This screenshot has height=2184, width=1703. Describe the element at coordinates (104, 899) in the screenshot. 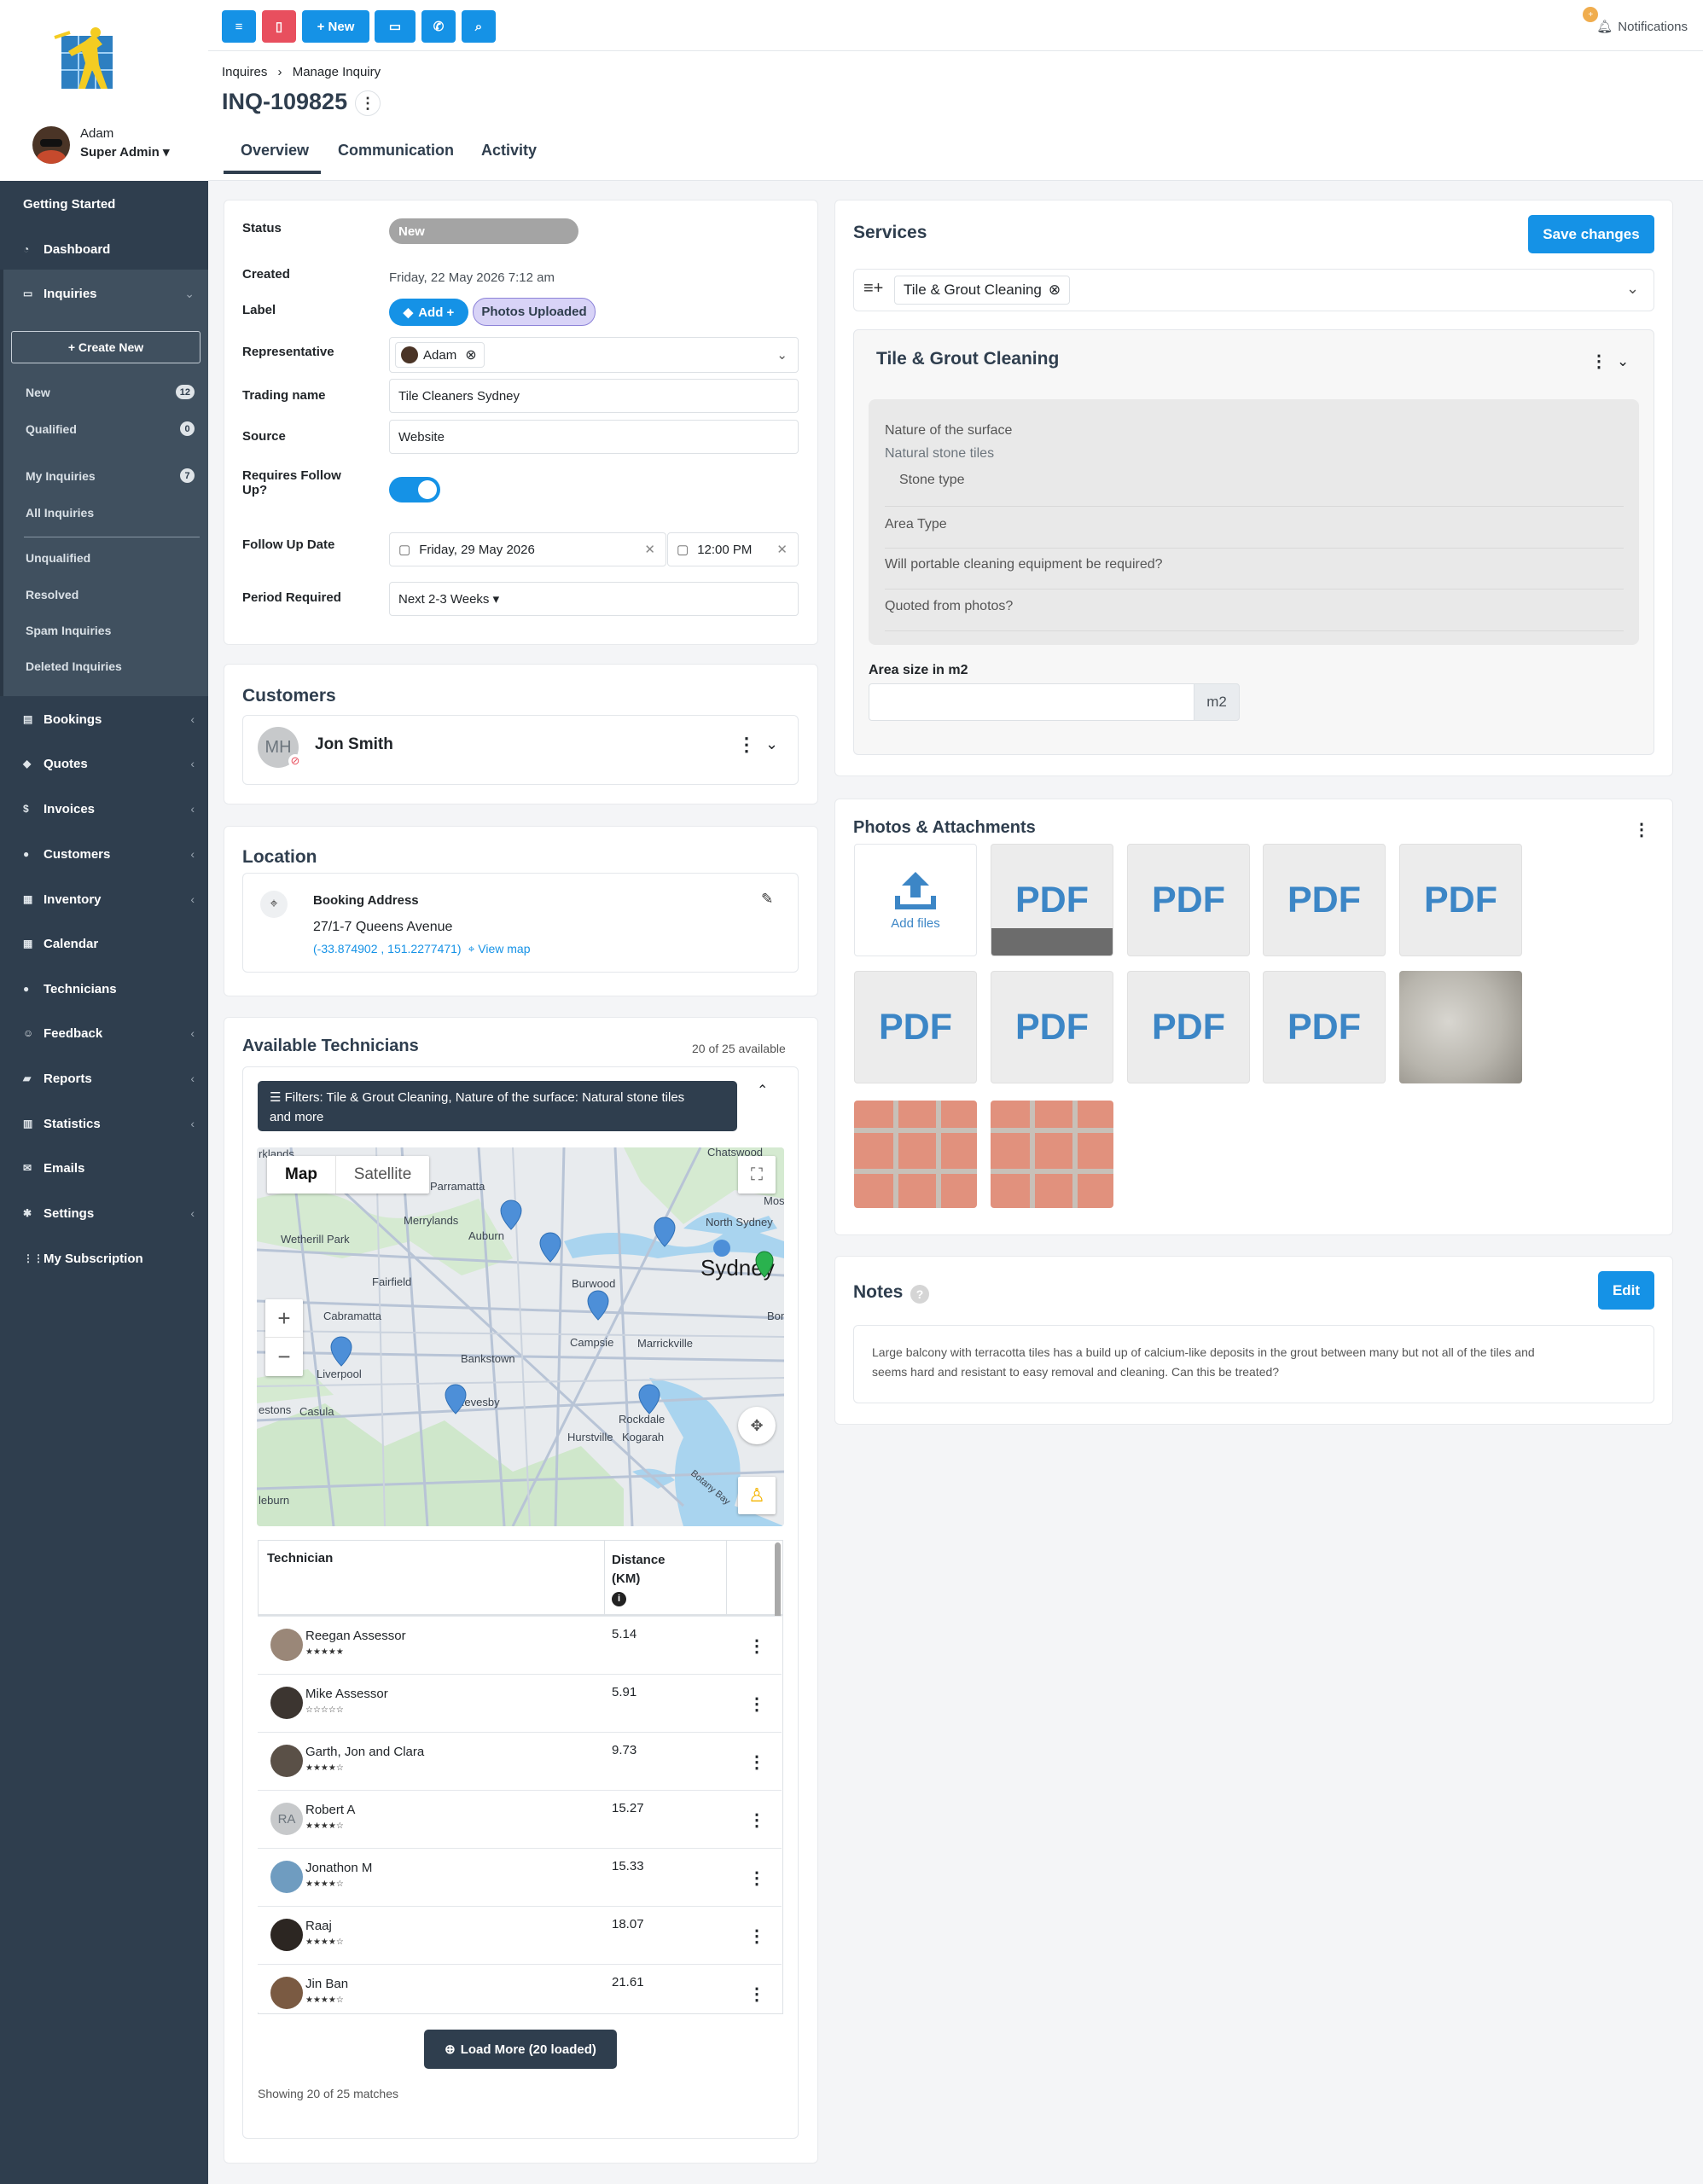

I see `nav-inventory: ▦ Inventory ‹` at that location.